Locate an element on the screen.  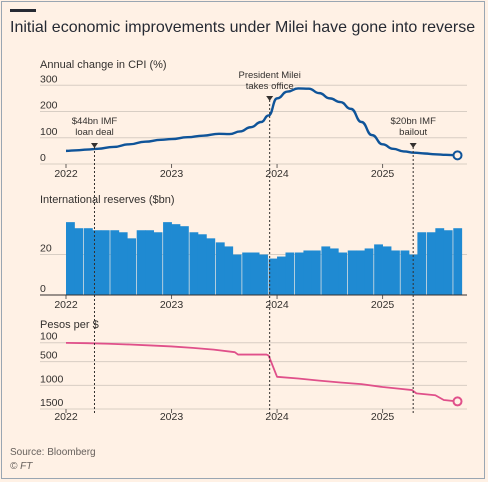
cpi-latest-point is located at coordinates (457, 155).